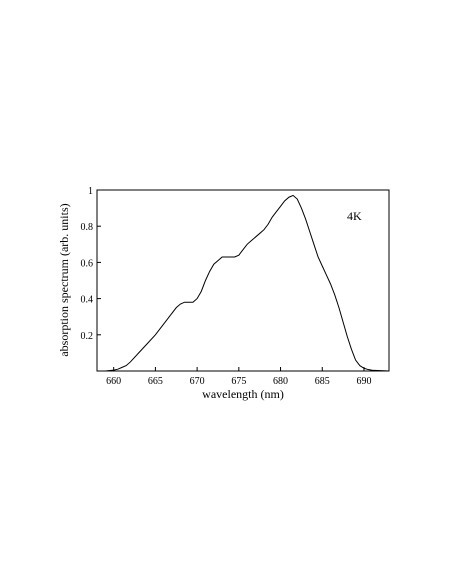 Image resolution: width=450 pixels, height=582 pixels. What do you see at coordinates (113, 381) in the screenshot?
I see `x-tick-label: 660` at bounding box center [113, 381].